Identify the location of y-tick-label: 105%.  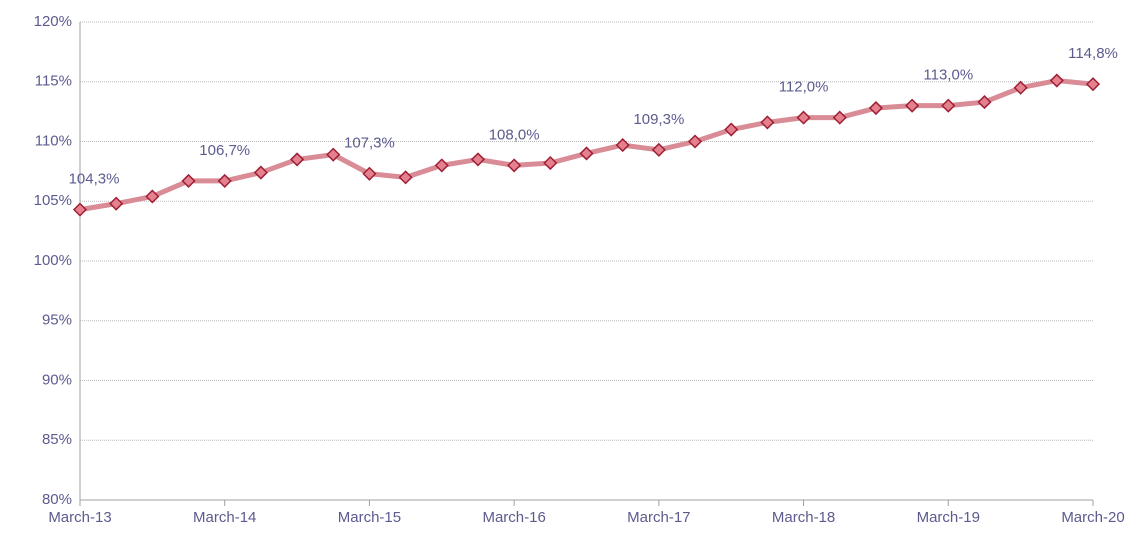
(53, 200).